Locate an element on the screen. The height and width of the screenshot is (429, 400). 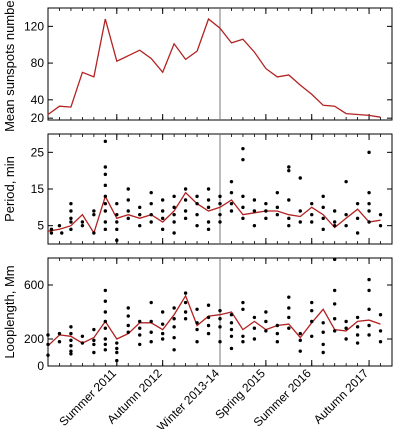
y-tick-label: 600 is located at coordinates (34, 285).